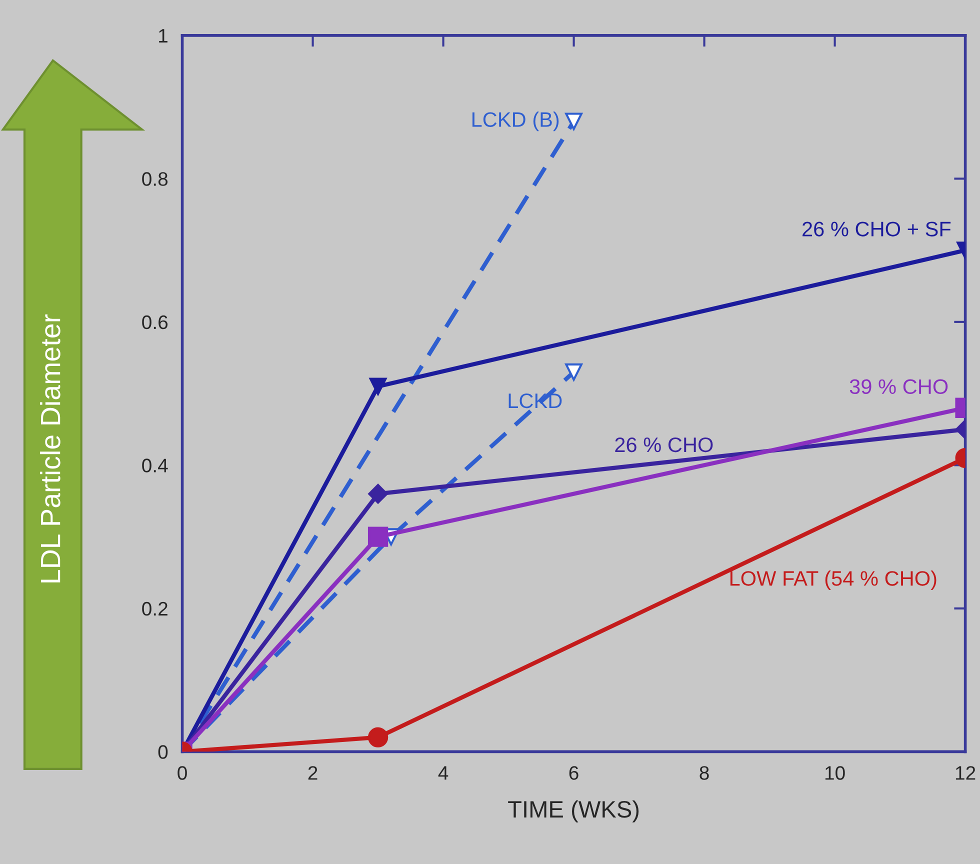  Describe the element at coordinates (833, 580) in the screenshot. I see `series-label: LOW FAT (54 % CHO)` at that location.